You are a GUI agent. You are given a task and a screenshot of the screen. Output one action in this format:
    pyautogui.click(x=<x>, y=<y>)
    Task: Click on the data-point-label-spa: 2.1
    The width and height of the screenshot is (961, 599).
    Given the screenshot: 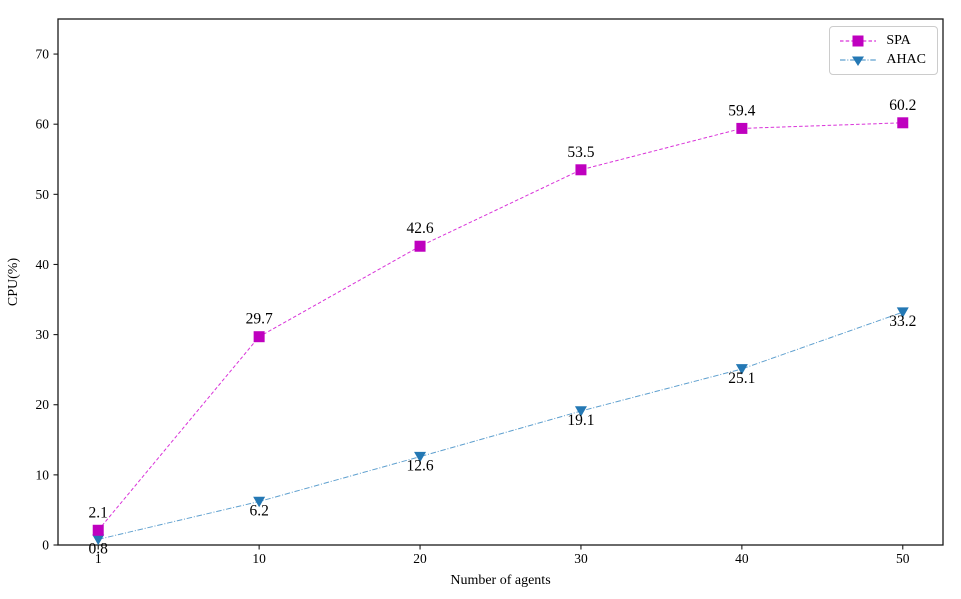 What is the action you would take?
    pyautogui.click(x=98, y=512)
    